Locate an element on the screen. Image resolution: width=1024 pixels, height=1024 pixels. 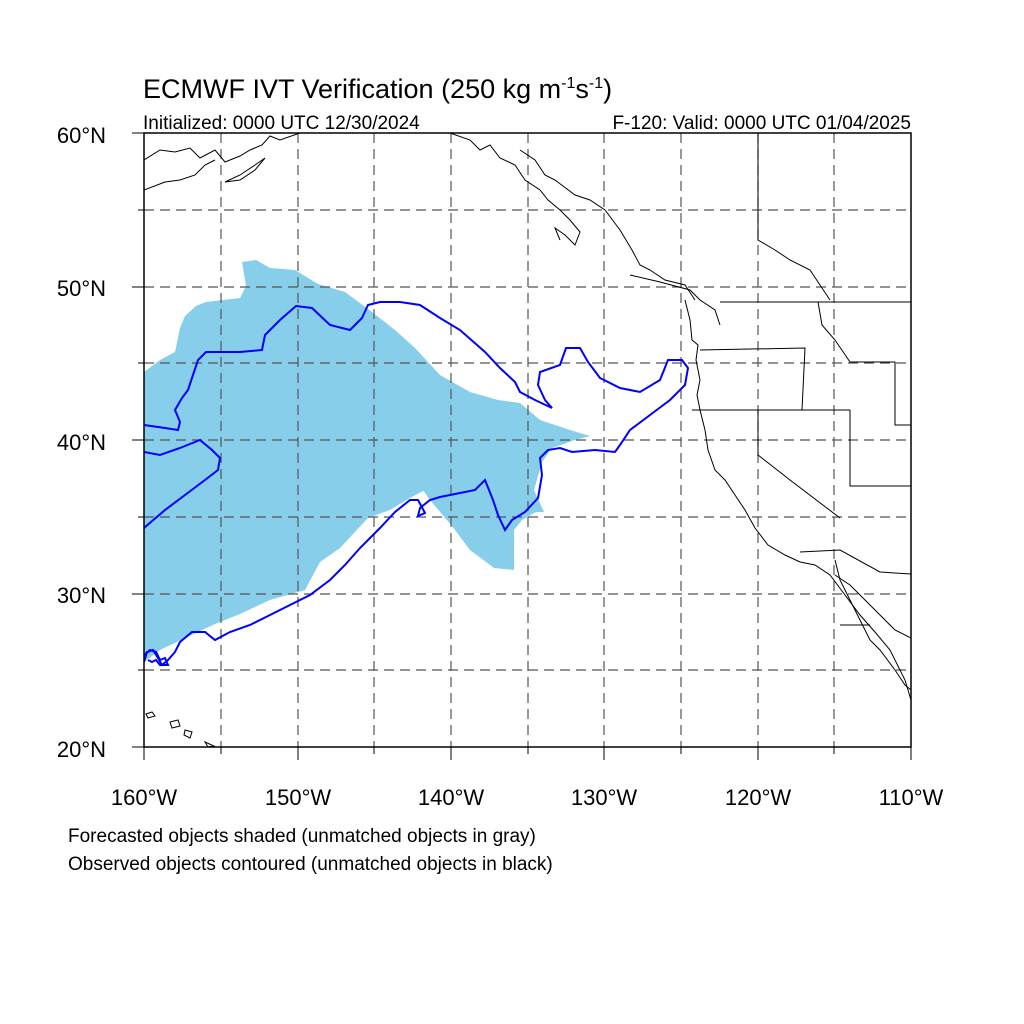
lon-label-120w: 120°W is located at coordinates (758, 797).